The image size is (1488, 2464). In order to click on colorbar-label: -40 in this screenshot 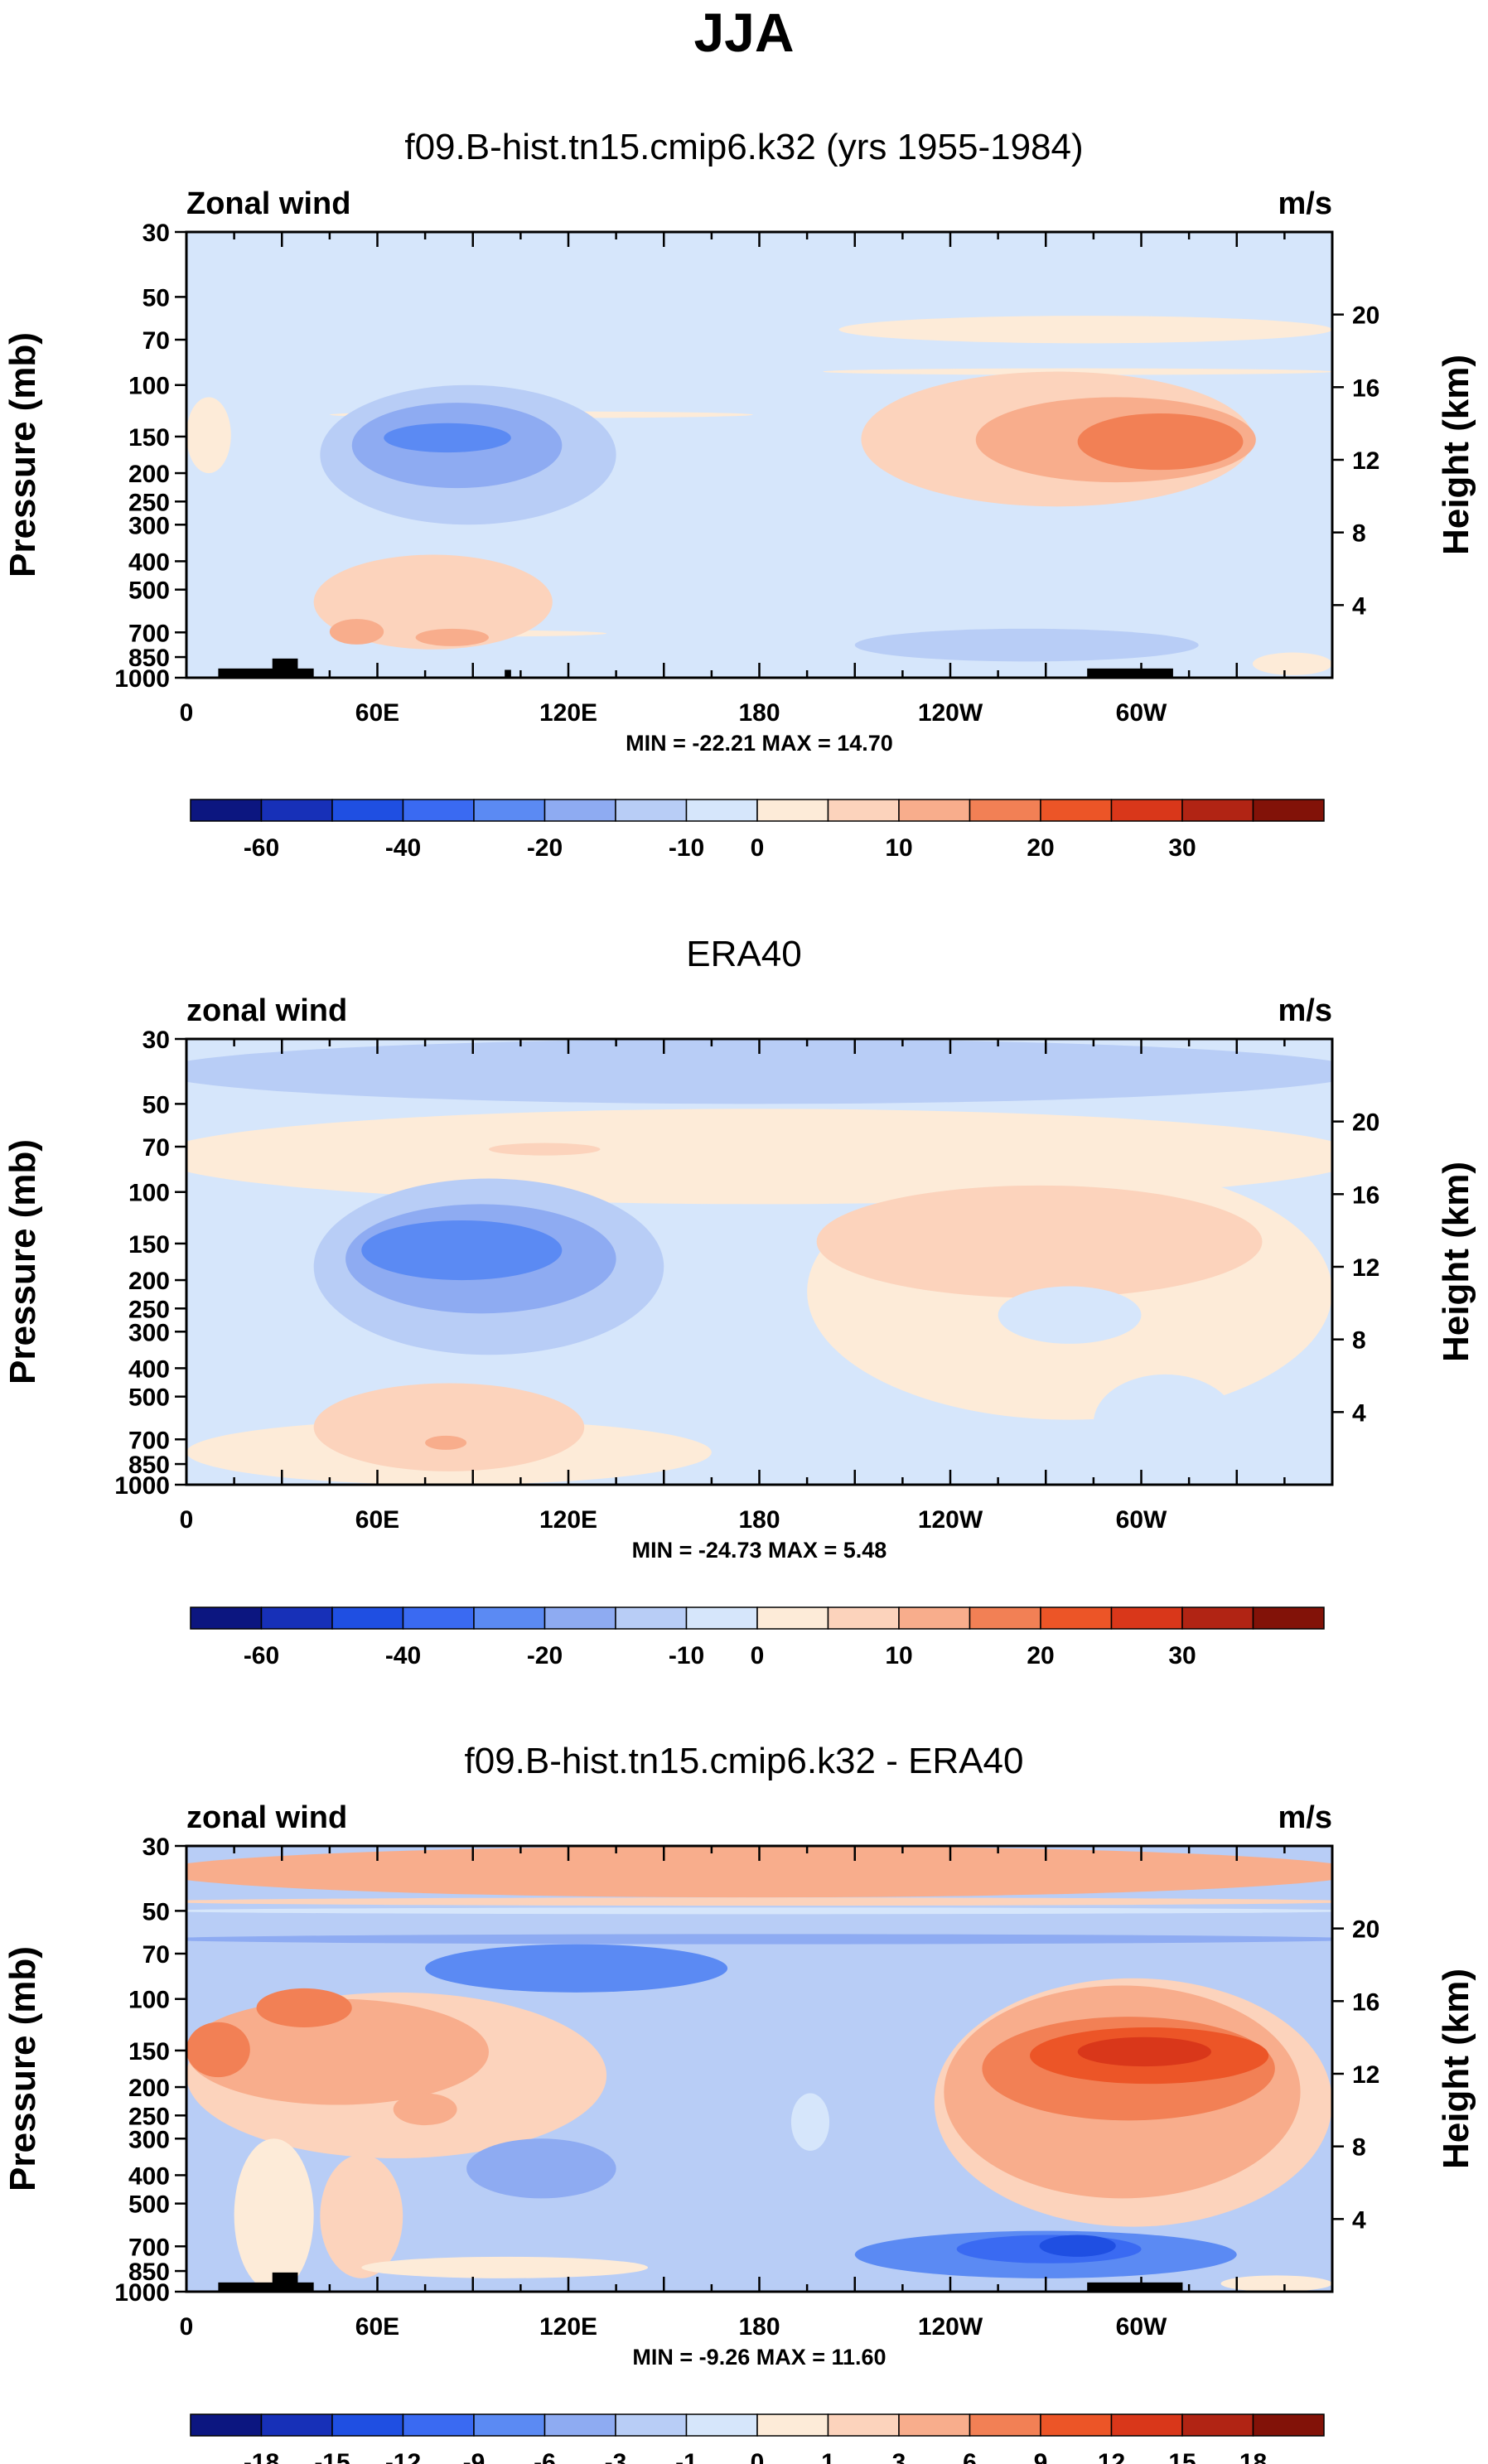, I will do `click(403, 848)`.